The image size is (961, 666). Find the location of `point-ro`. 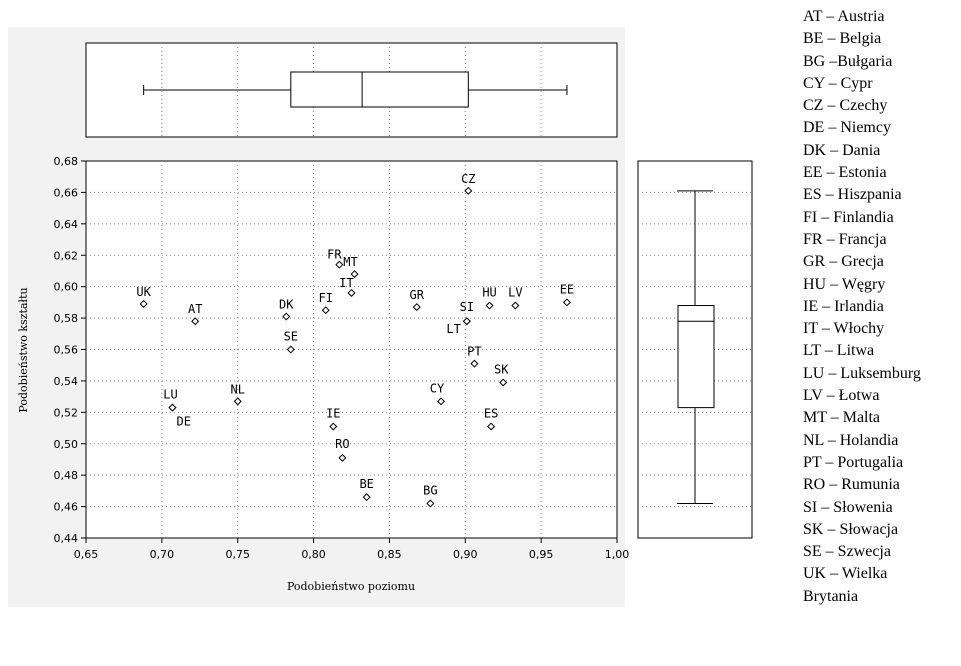

point-ro is located at coordinates (342, 457).